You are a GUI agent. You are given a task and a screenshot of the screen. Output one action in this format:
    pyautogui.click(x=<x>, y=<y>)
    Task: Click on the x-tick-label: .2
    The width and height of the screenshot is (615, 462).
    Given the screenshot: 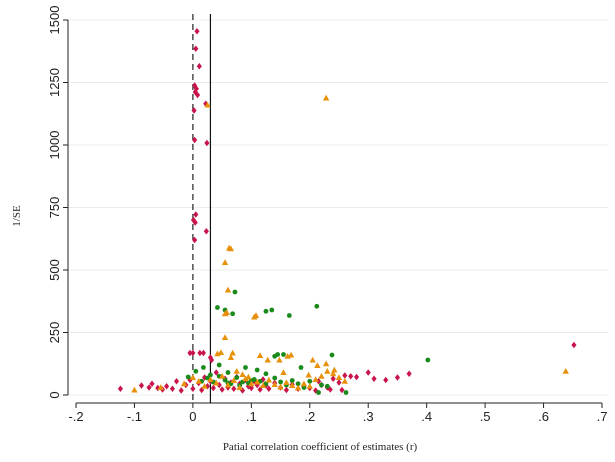 What is the action you would take?
    pyautogui.click(x=309, y=416)
    